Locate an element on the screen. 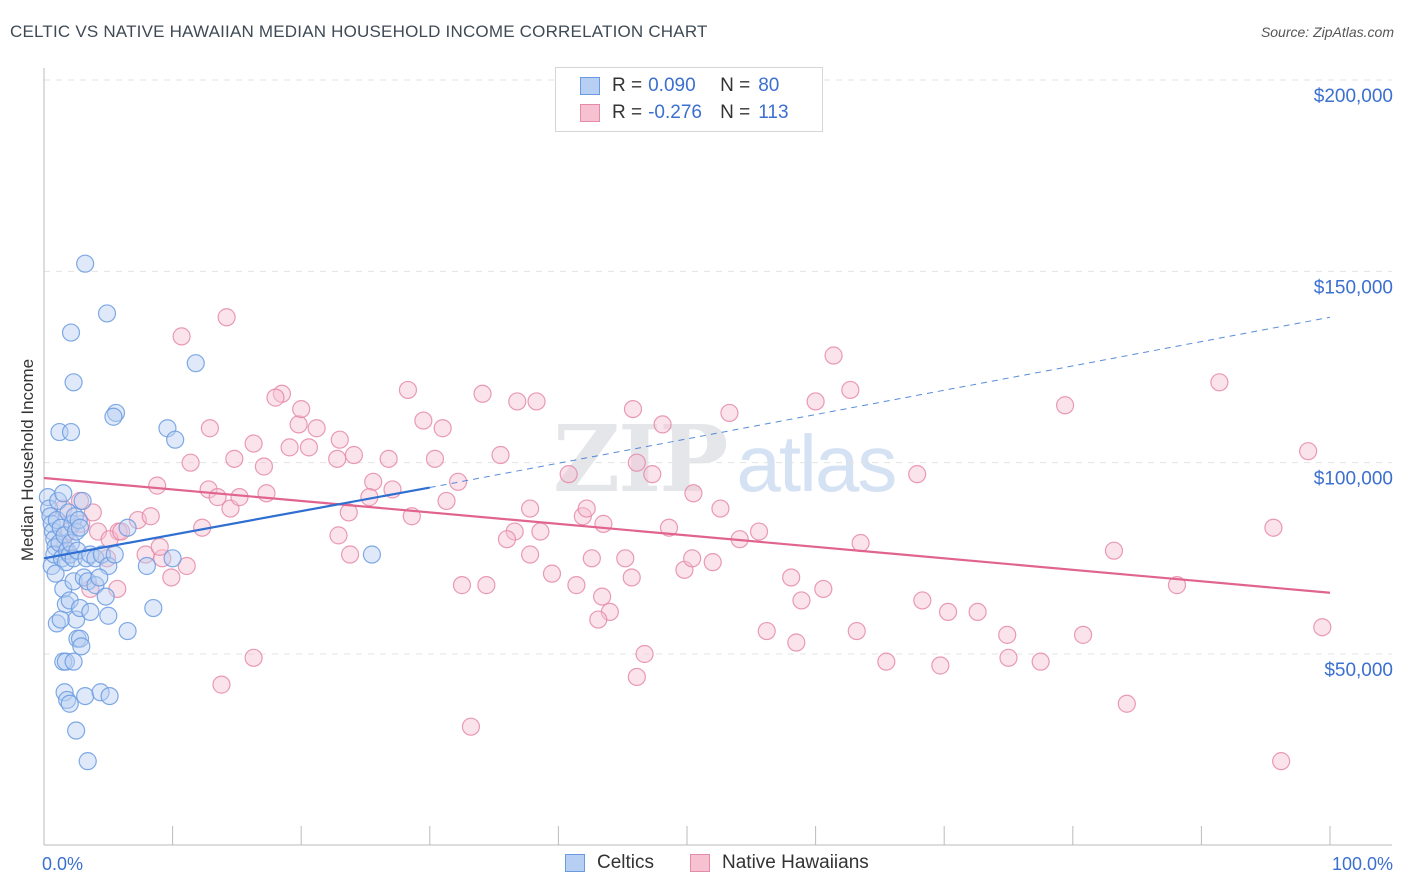 The height and width of the screenshot is (892, 1406). legend-n-label: N = is located at coordinates (735, 112).